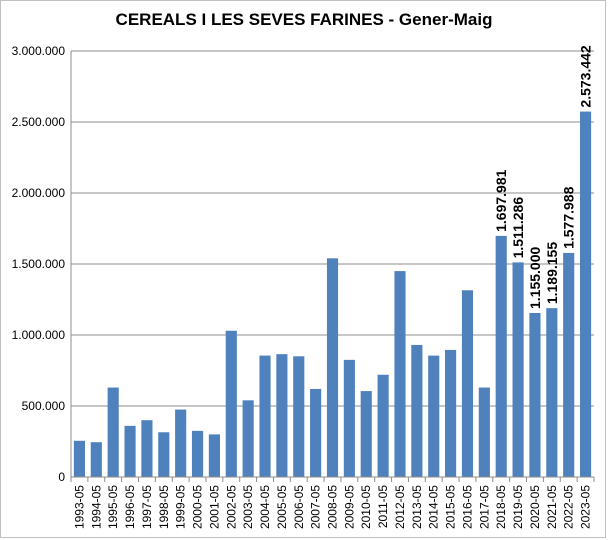 Image resolution: width=608 pixels, height=540 pixels. What do you see at coordinates (39, 264) in the screenshot?
I see `y-tick-label: 1.500.000` at bounding box center [39, 264].